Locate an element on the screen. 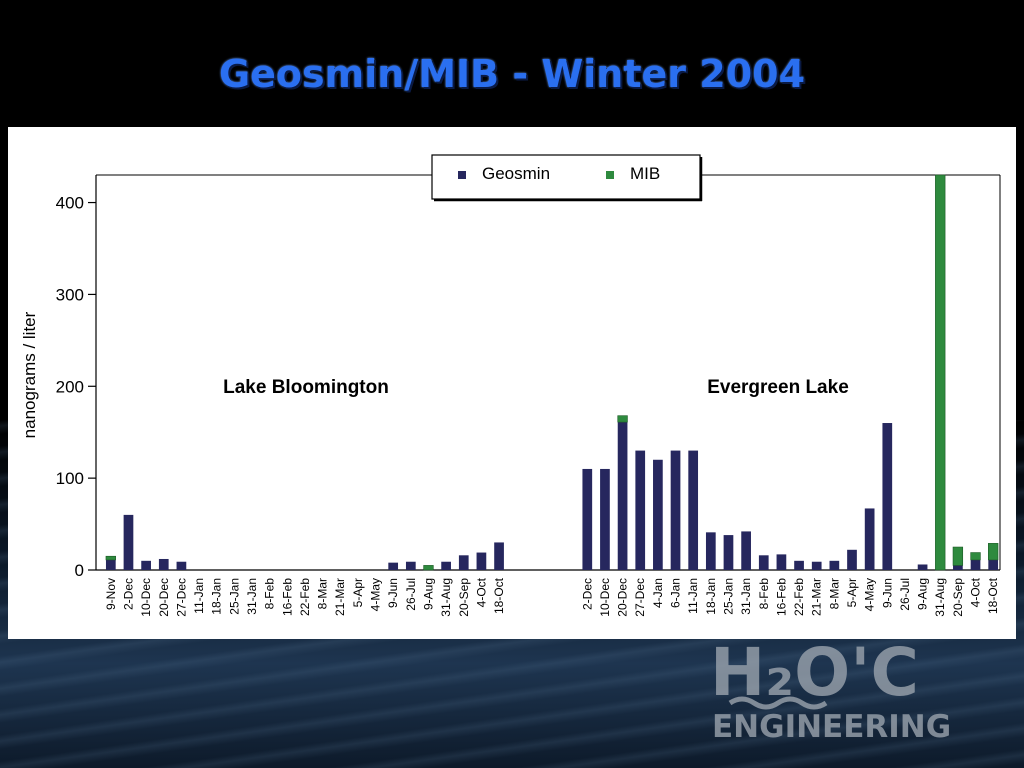 The width and height of the screenshot is (1024, 768). y-tick-label: 100 is located at coordinates (70, 478).